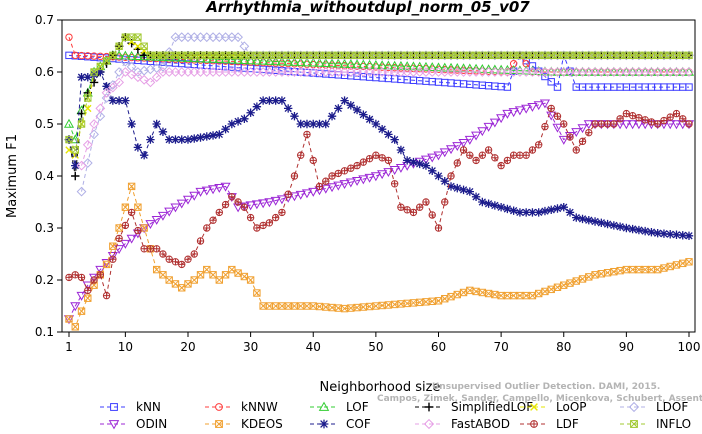 The height and width of the screenshot is (434, 702). What do you see at coordinates (130, 407) in the screenshot?
I see `legend-item-knn: kNN` at bounding box center [130, 407].